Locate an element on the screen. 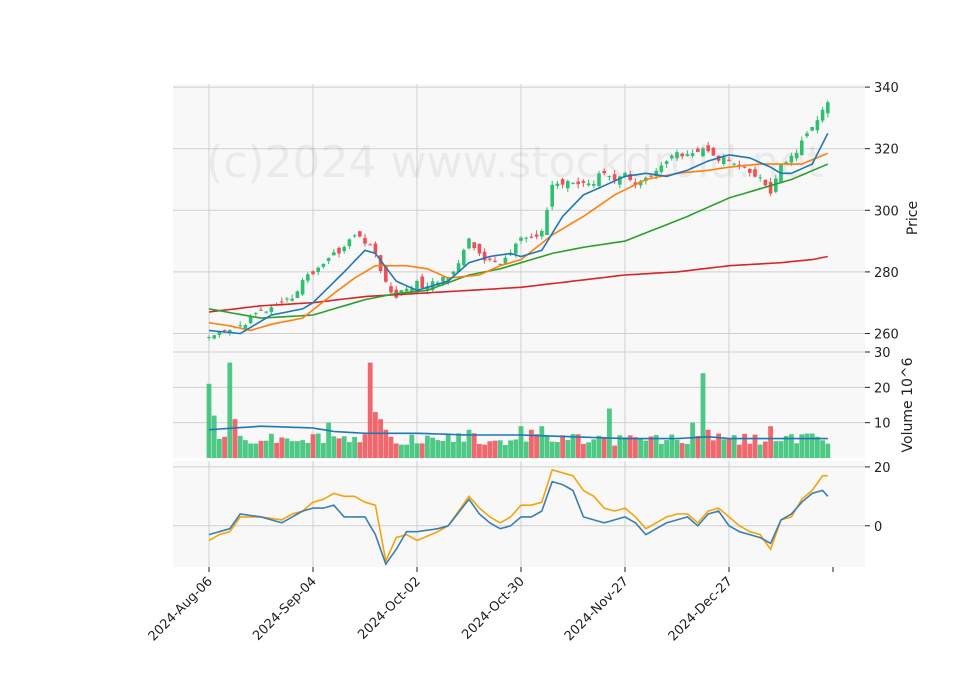  volume-moving-average is located at coordinates (518, 432).